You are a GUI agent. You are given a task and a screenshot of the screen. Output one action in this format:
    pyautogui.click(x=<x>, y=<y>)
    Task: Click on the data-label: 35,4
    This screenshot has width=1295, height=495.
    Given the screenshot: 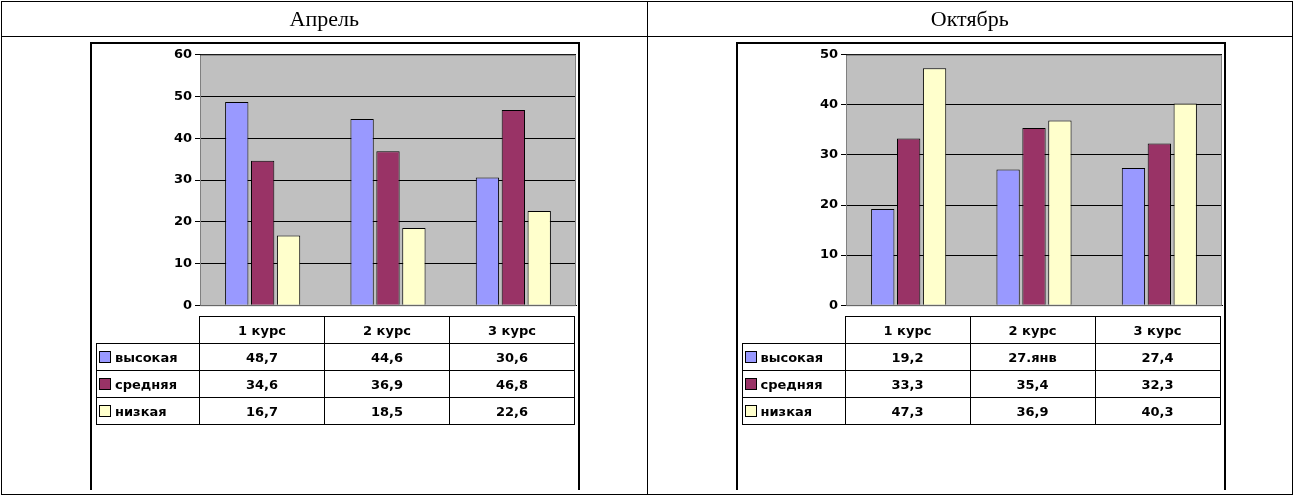 What is the action you would take?
    pyautogui.click(x=1032, y=384)
    